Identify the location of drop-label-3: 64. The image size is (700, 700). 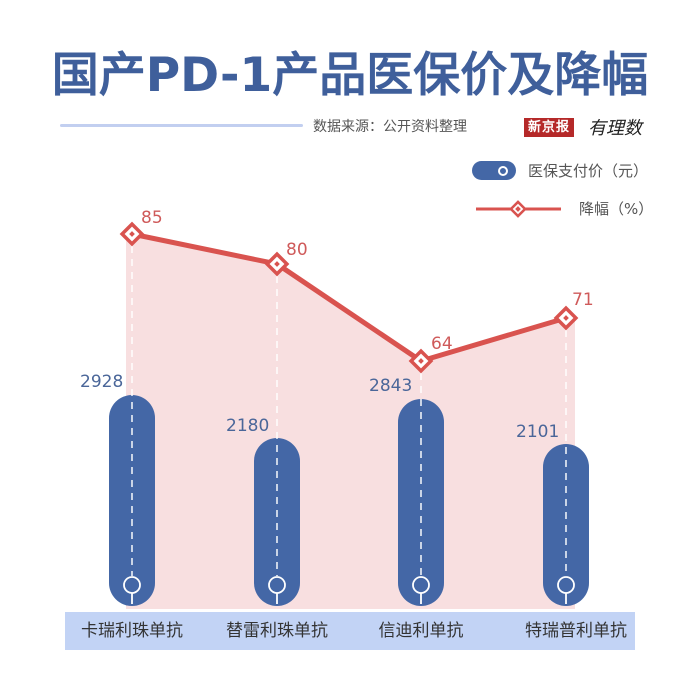
(442, 344).